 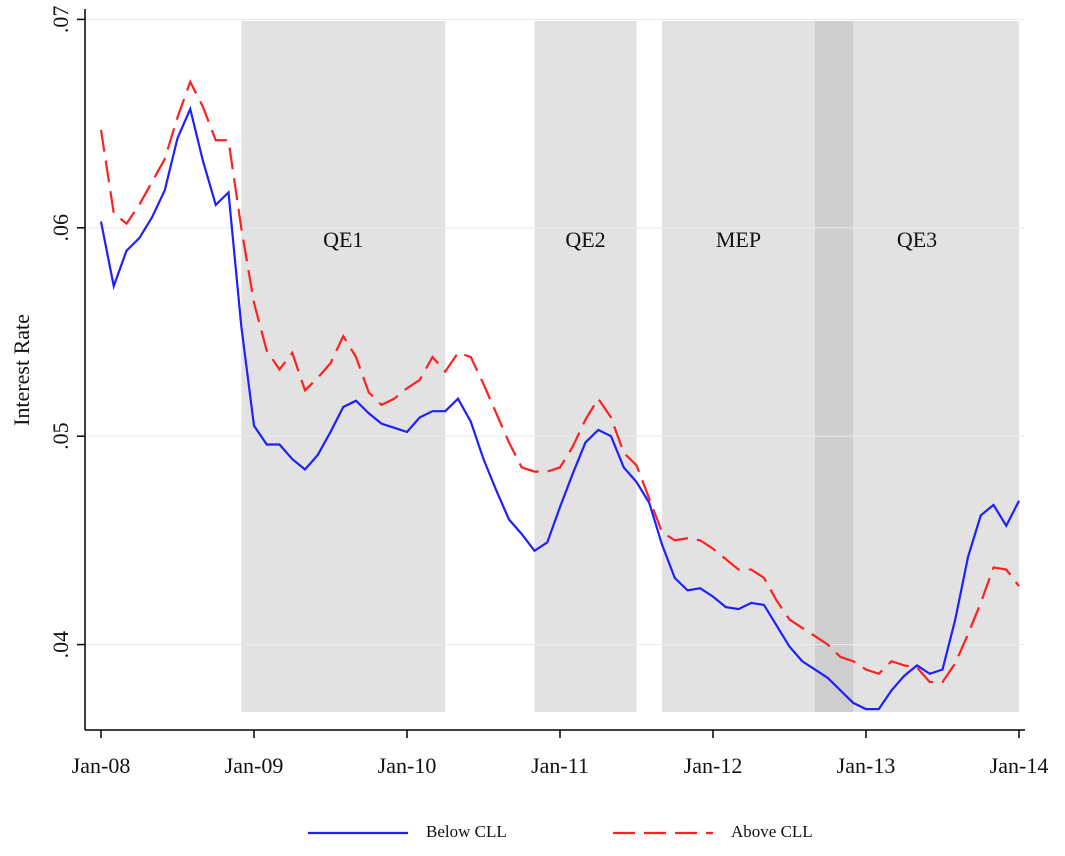 I want to click on region-label: QE2, so click(x=585, y=239).